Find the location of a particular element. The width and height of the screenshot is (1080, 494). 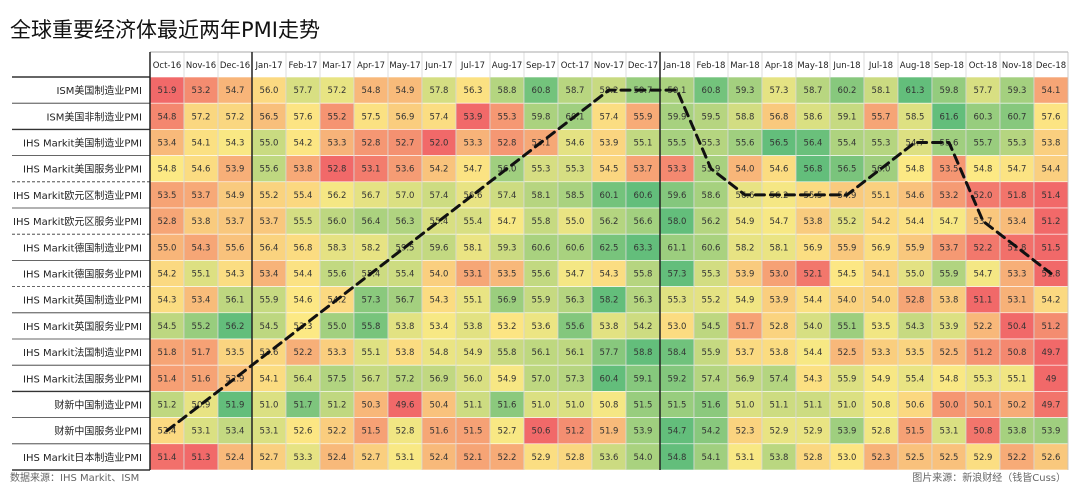

cell-value: 58.5 is located at coordinates (915, 117).